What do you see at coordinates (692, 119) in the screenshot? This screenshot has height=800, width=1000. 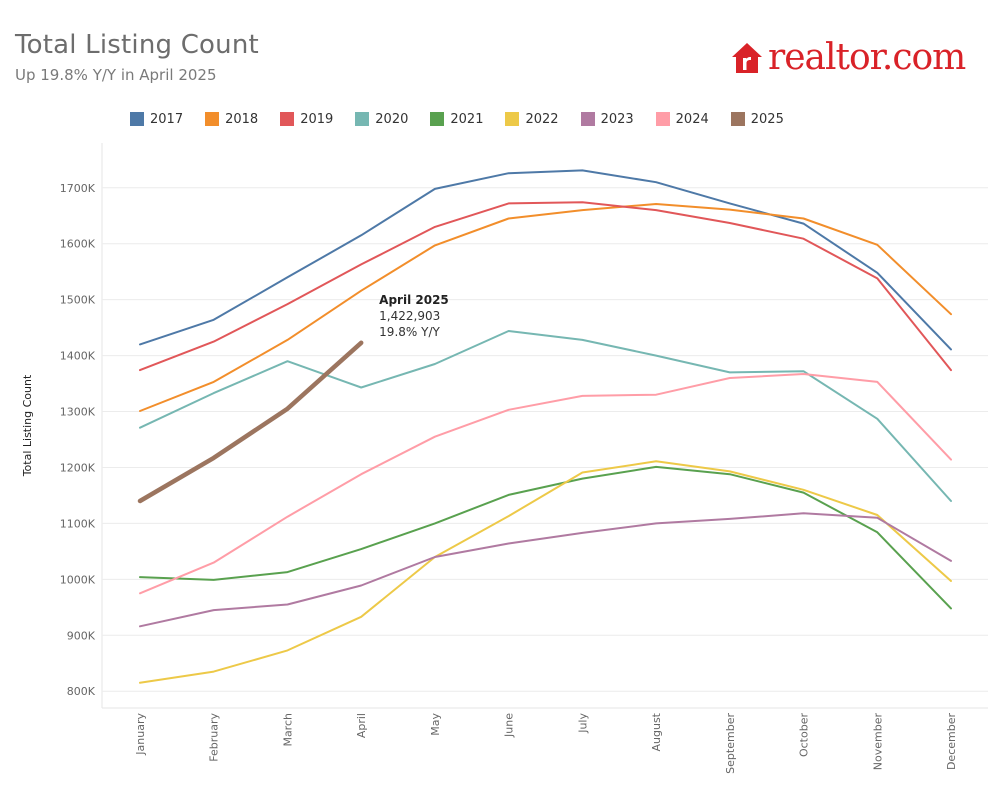 I see `legend-label: 2024` at bounding box center [692, 119].